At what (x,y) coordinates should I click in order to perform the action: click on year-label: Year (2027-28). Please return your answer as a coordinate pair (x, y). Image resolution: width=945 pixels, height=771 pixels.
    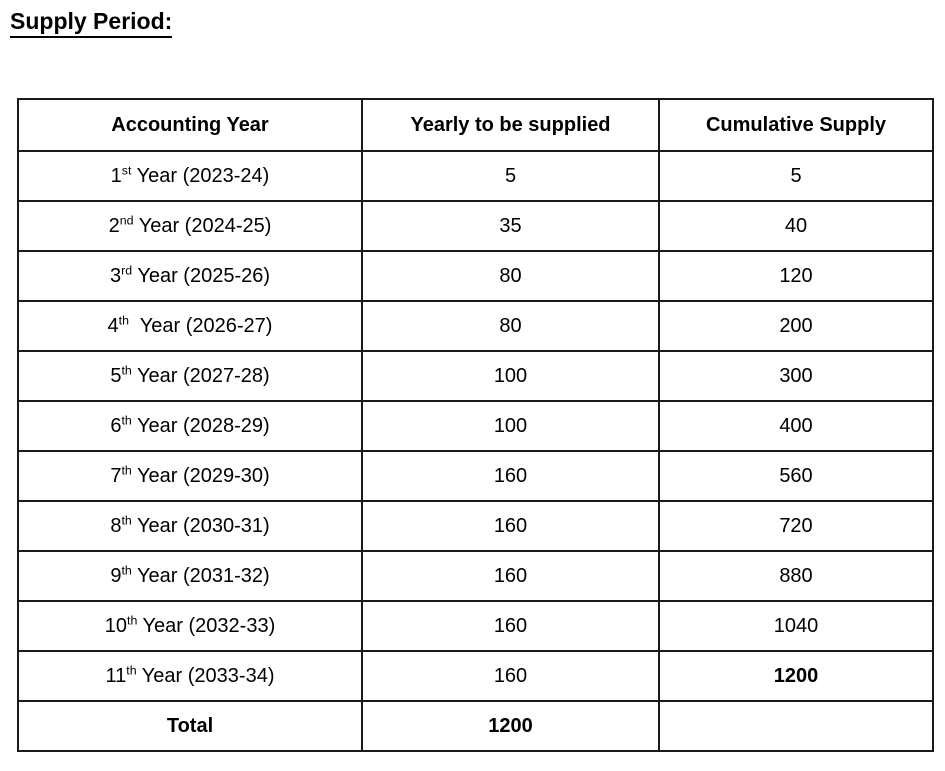
    Looking at the image, I should click on (200, 375).